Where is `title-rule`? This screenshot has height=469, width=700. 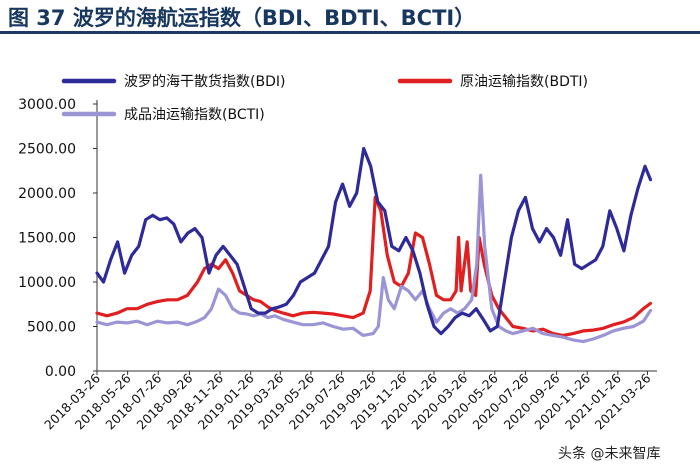
title-rule is located at coordinates (350, 32).